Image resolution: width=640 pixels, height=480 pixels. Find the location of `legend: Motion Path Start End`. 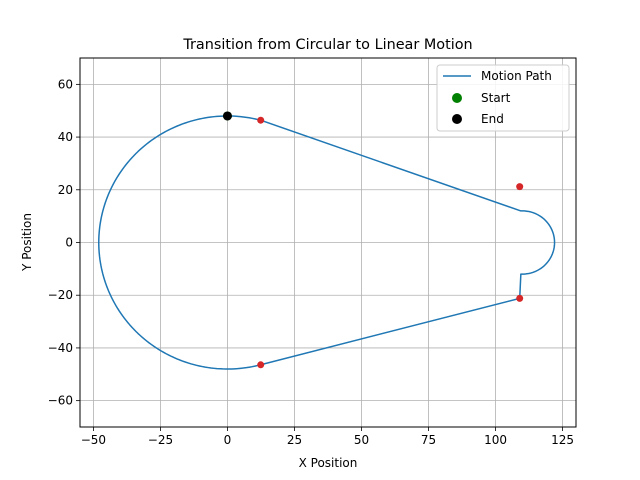

legend: Motion Path Start End is located at coordinates (503, 98).